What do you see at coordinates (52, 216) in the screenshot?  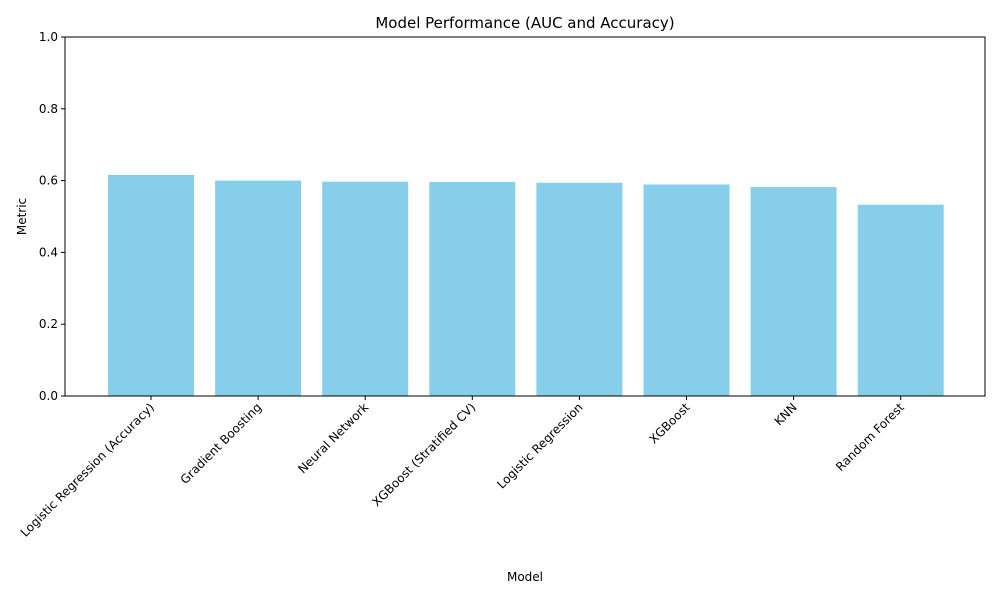 I see `y-axis-ticks: 0.0 0.2 0.4 0.6 0.8 1.0` at bounding box center [52, 216].